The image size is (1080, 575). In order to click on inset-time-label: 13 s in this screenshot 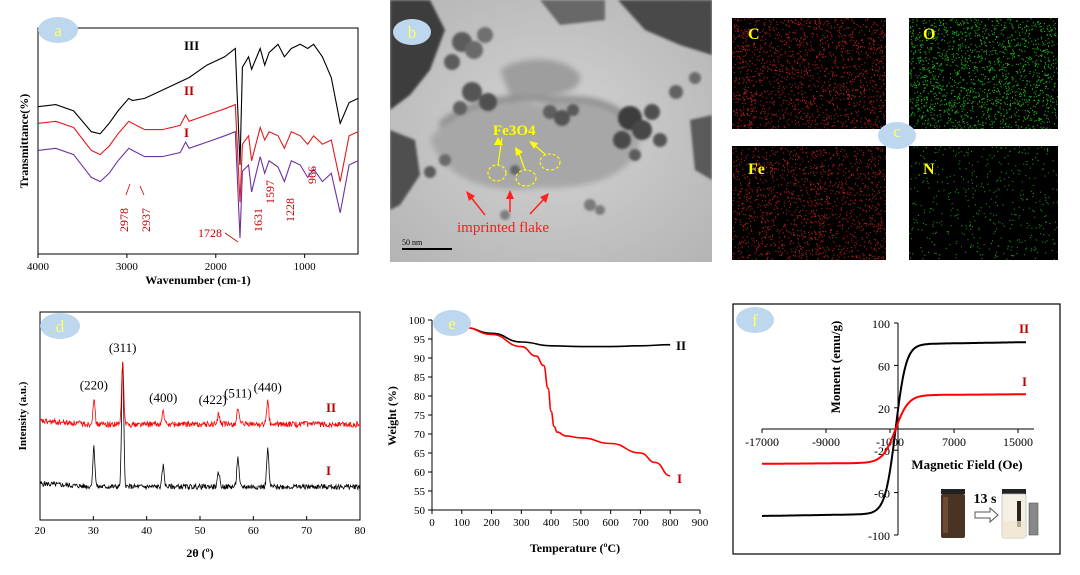, I will do `click(986, 499)`.